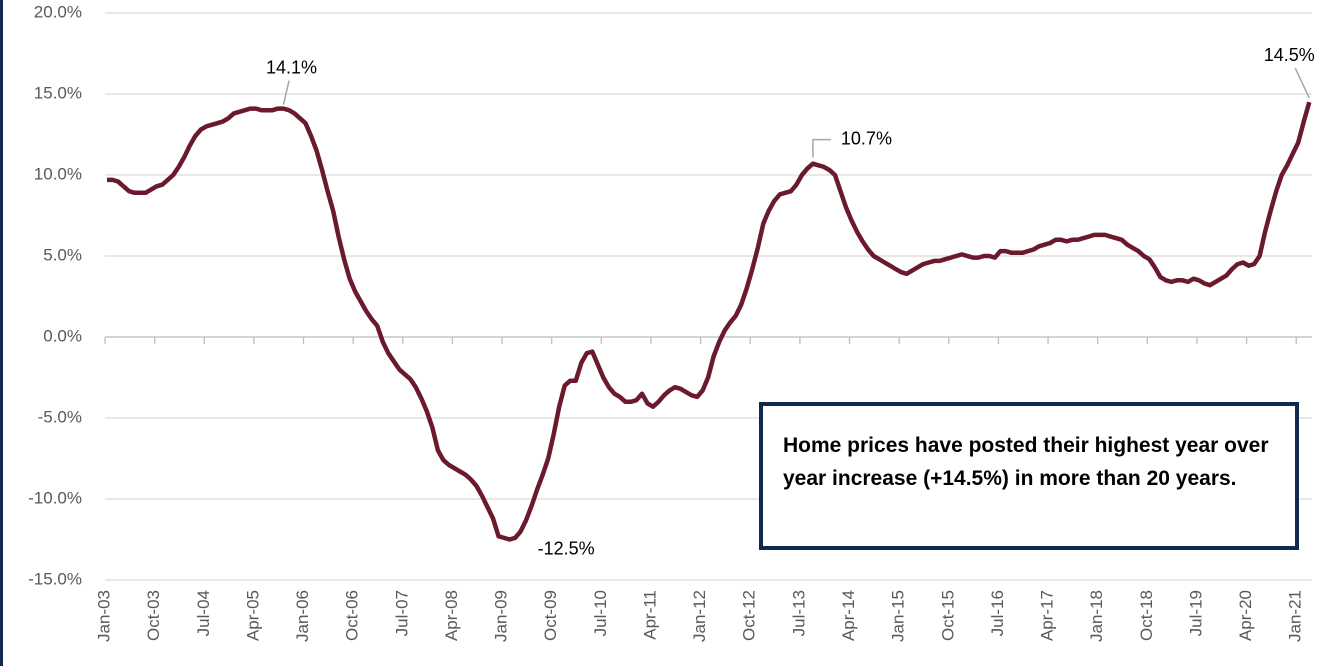  Describe the element at coordinates (501, 616) in the screenshot. I see `x-tick-label: Jan-09` at that location.